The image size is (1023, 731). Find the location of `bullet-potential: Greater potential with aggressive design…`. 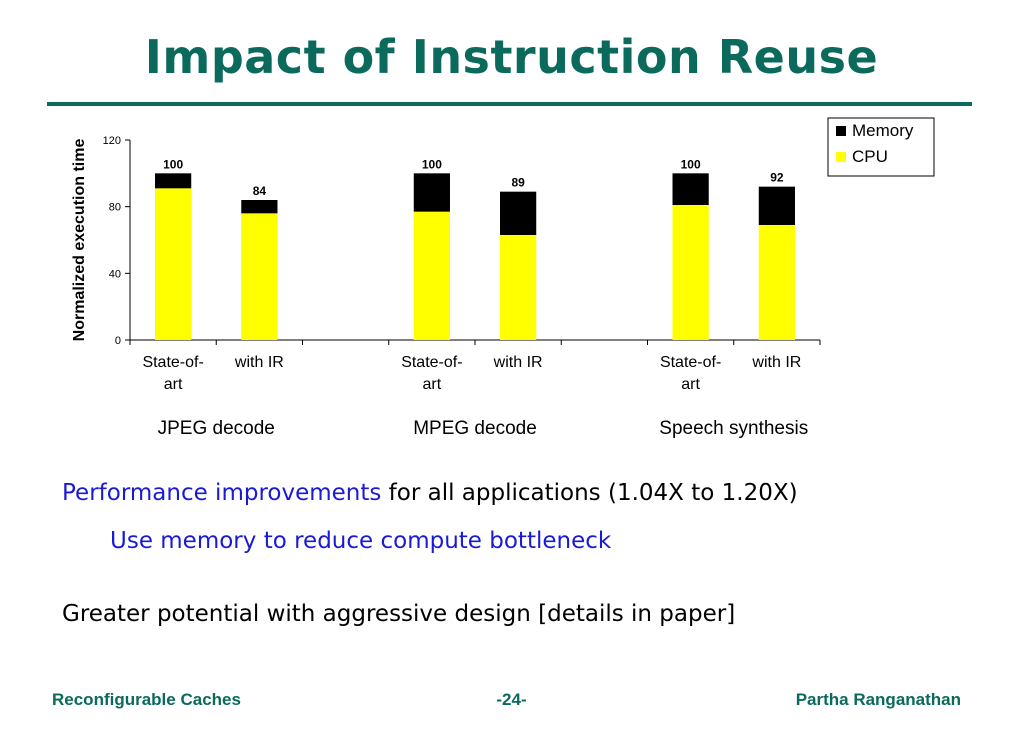

bullet-potential: Greater potential with aggressive design… is located at coordinates (399, 614).